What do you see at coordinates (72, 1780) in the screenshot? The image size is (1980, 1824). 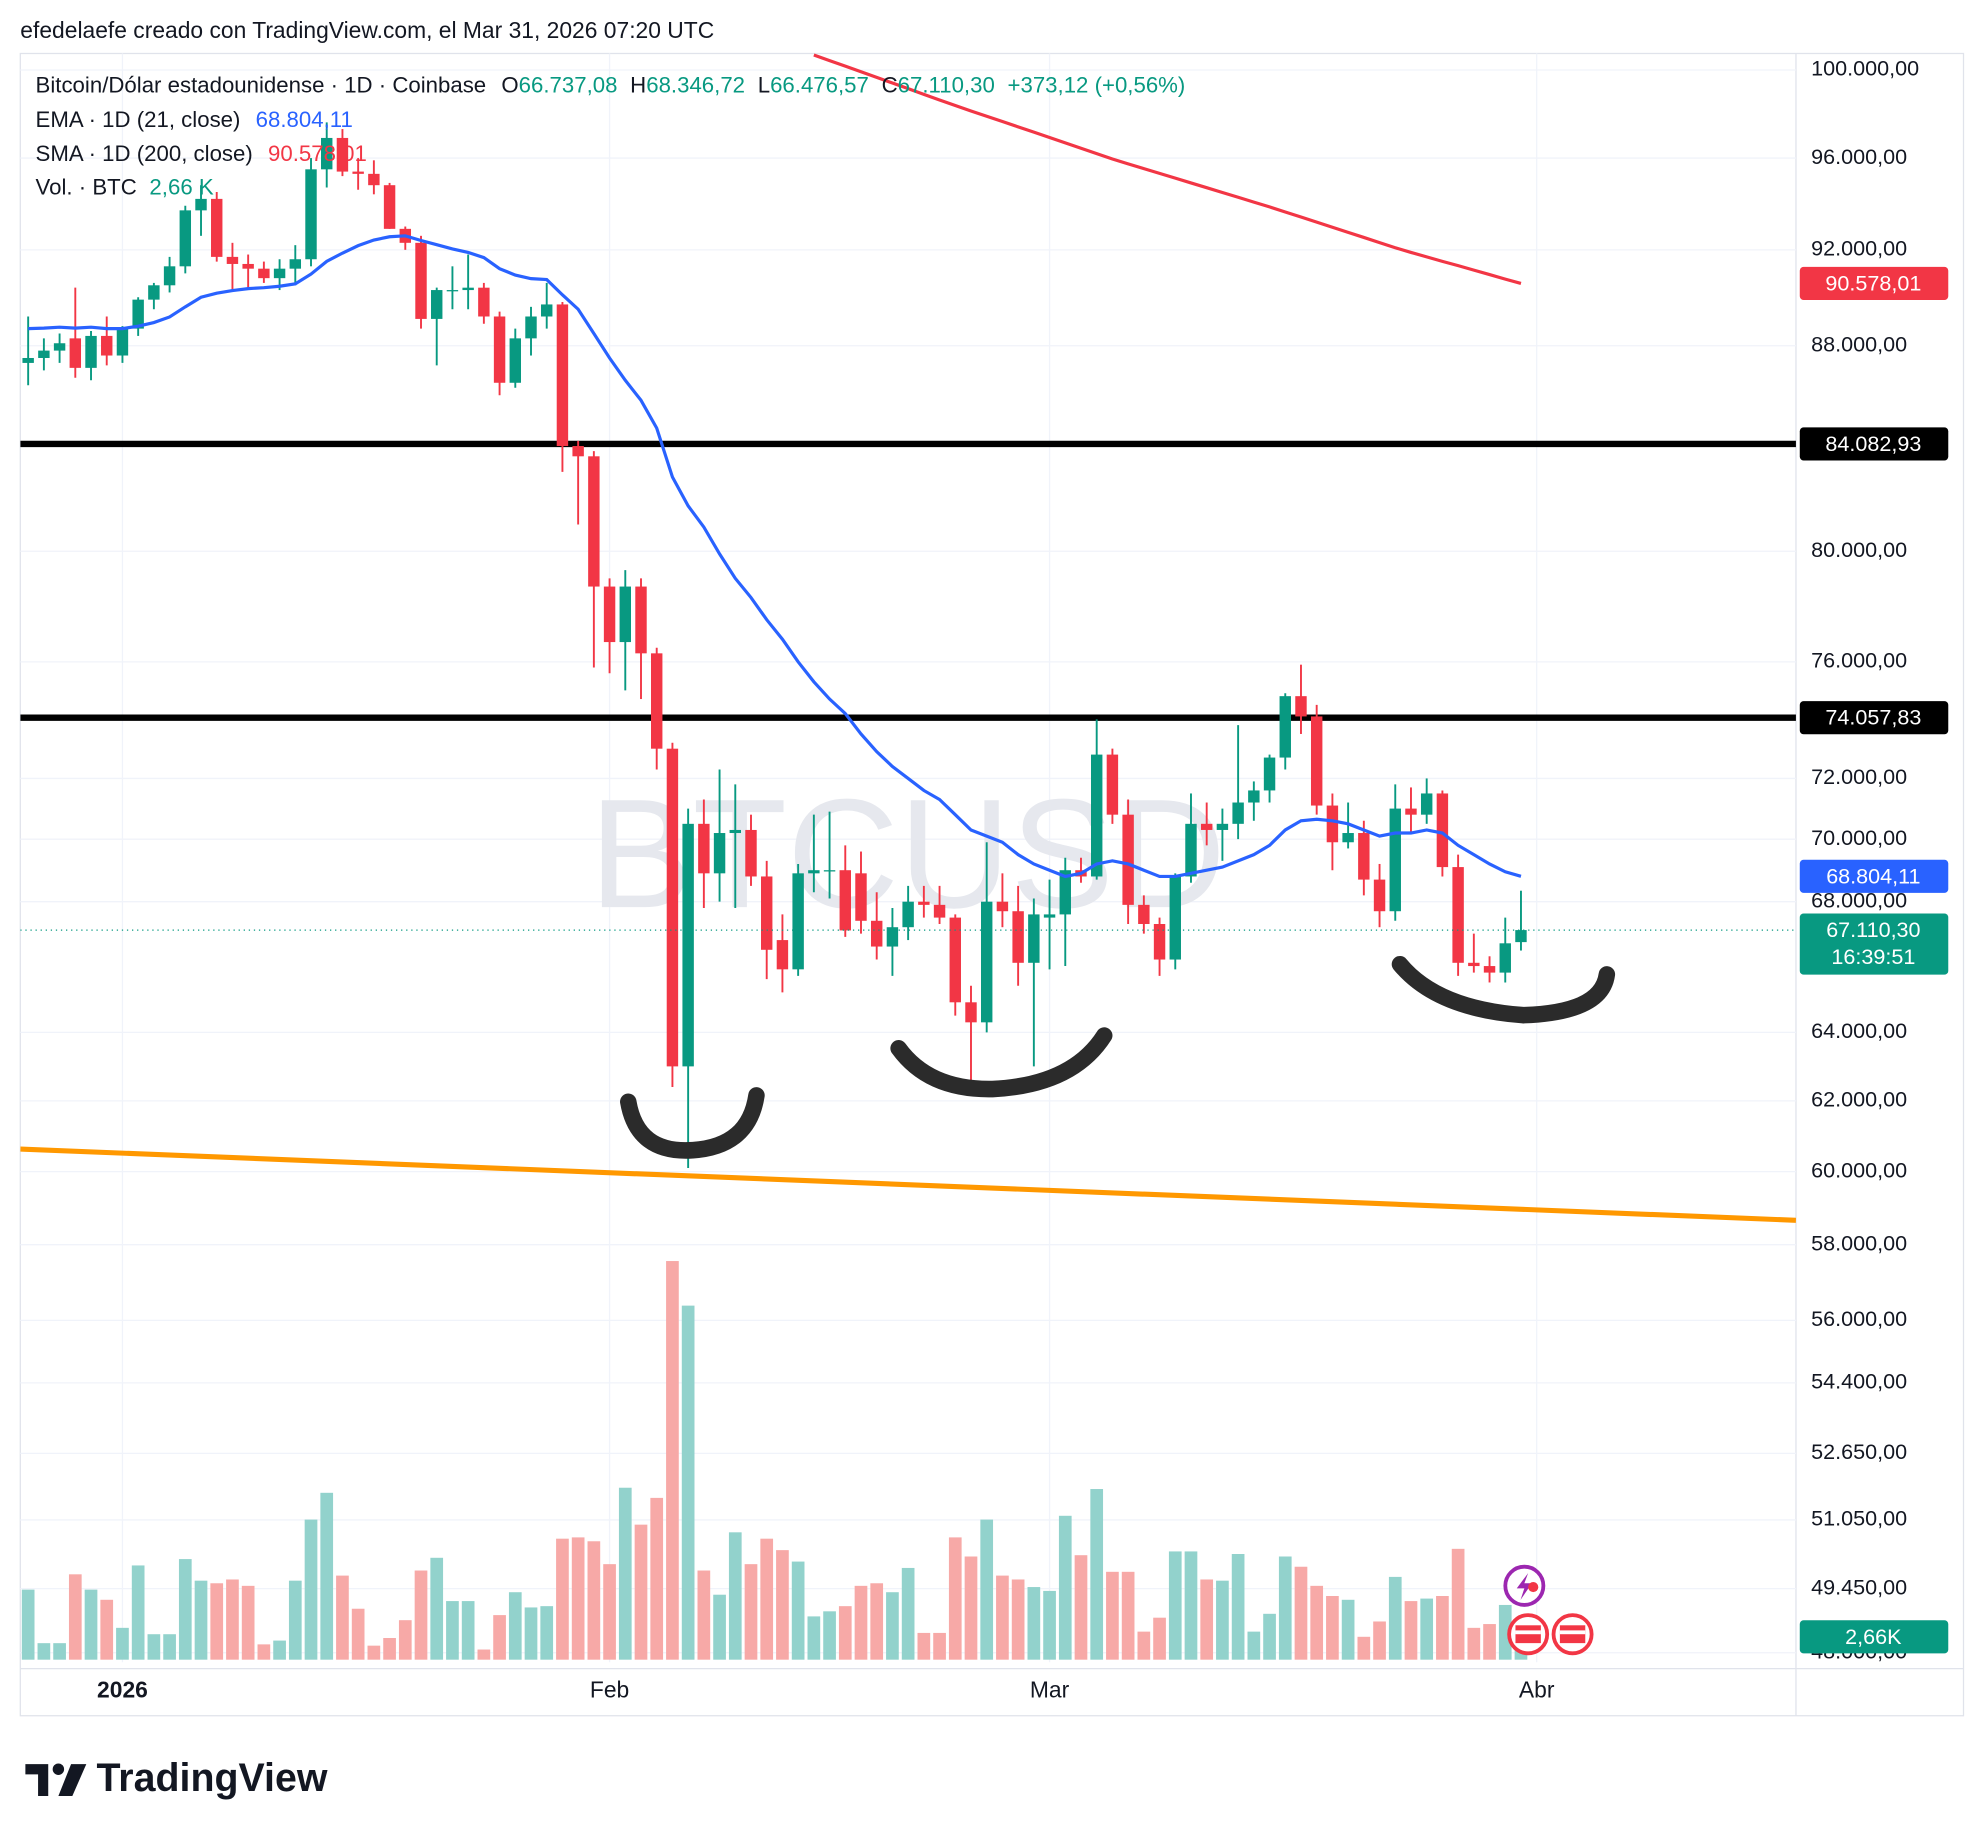 I see `logo-shape` at bounding box center [72, 1780].